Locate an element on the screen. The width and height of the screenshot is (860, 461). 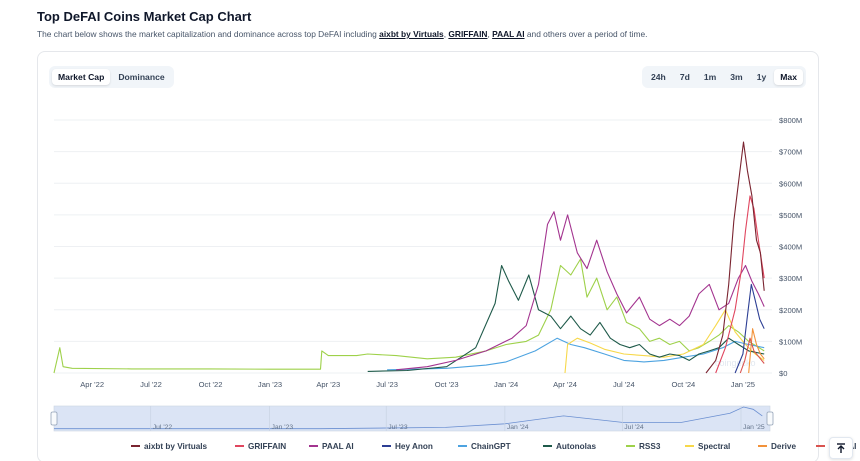
range-1m-button: 1m is located at coordinates (710, 77).